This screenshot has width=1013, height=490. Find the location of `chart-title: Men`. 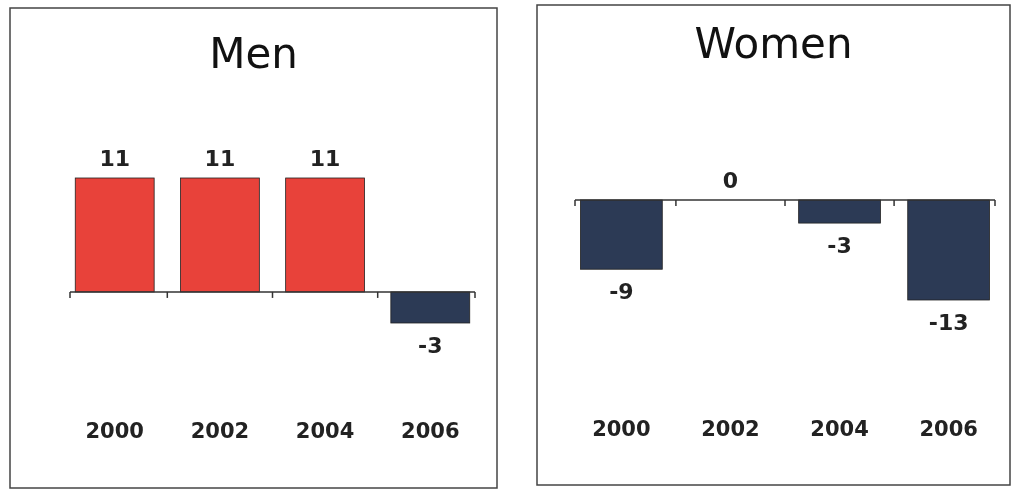

chart-title: Men is located at coordinates (253, 53).